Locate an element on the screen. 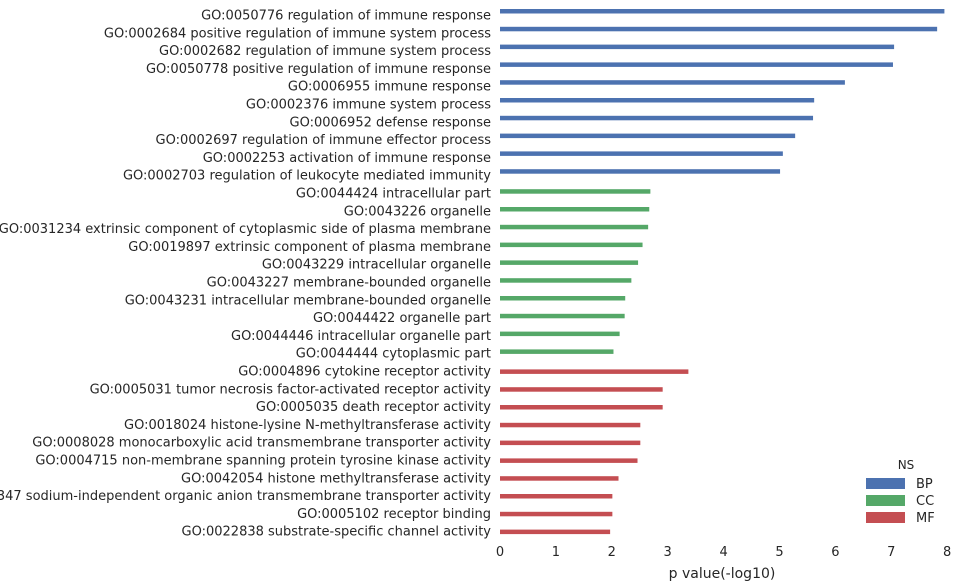  y-label-go-0044444: GO:0044444 cytoplasmic part is located at coordinates (393, 354).